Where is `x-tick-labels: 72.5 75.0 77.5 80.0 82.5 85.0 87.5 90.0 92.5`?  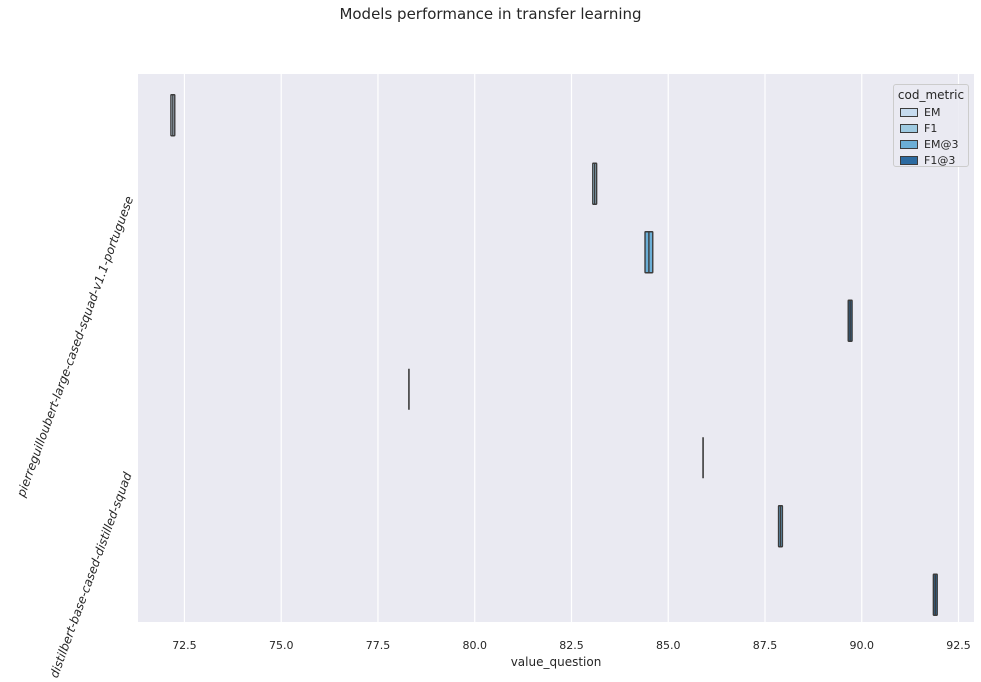 x-tick-labels: 72.5 75.0 77.5 80.0 82.5 85.0 87.5 90.0 92.5 is located at coordinates (571, 645).